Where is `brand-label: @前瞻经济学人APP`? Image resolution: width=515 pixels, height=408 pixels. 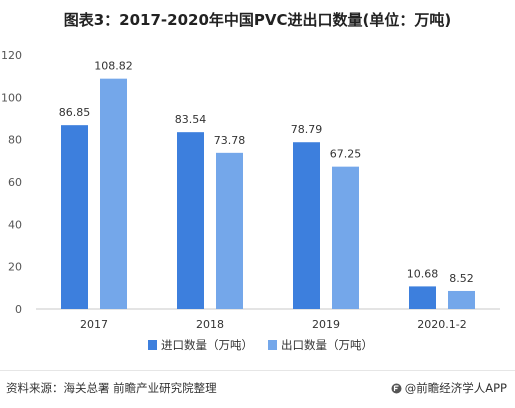 brand-label: @前瞻经济学人APP is located at coordinates (449, 388).